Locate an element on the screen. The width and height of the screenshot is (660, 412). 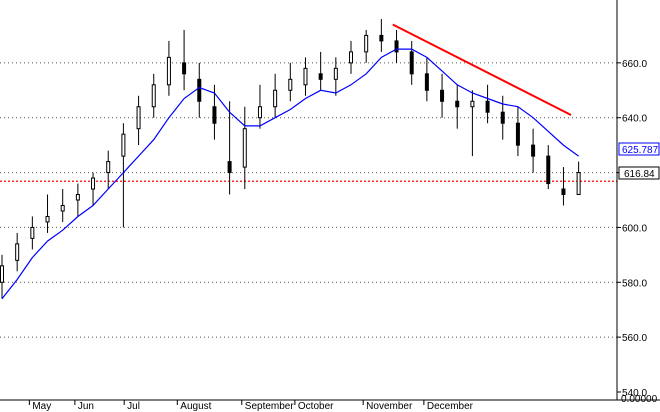
y-tick-label: 580.0 is located at coordinates (634, 283).